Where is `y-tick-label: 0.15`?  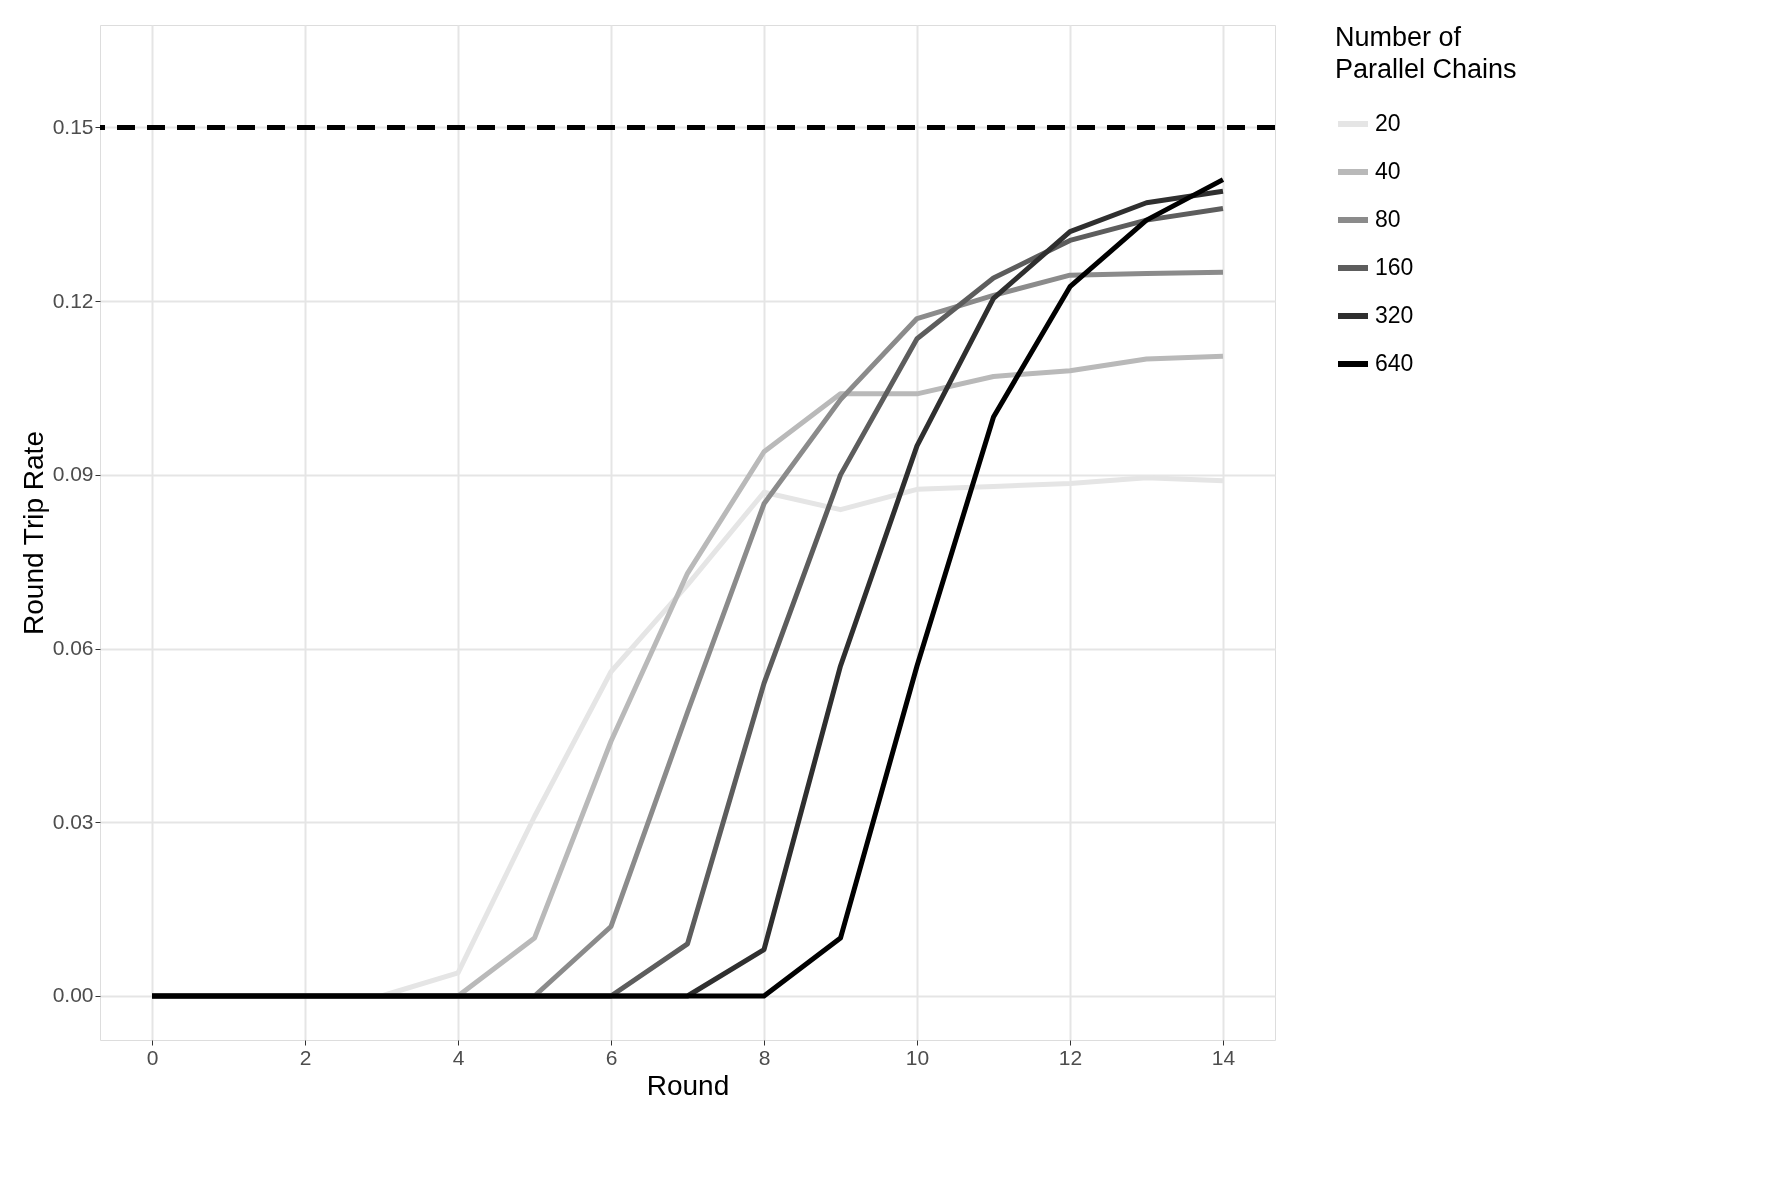
y-tick-label: 0.15 is located at coordinates (73, 126).